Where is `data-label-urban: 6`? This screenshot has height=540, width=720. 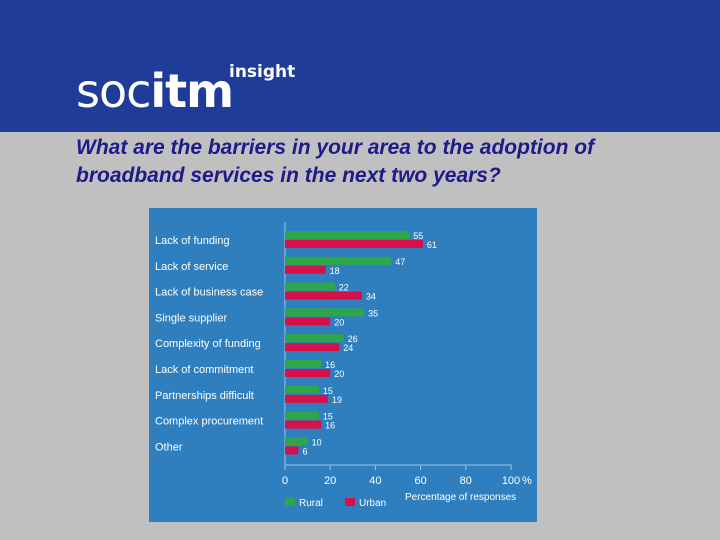 data-label-urban: 6 is located at coordinates (305, 451).